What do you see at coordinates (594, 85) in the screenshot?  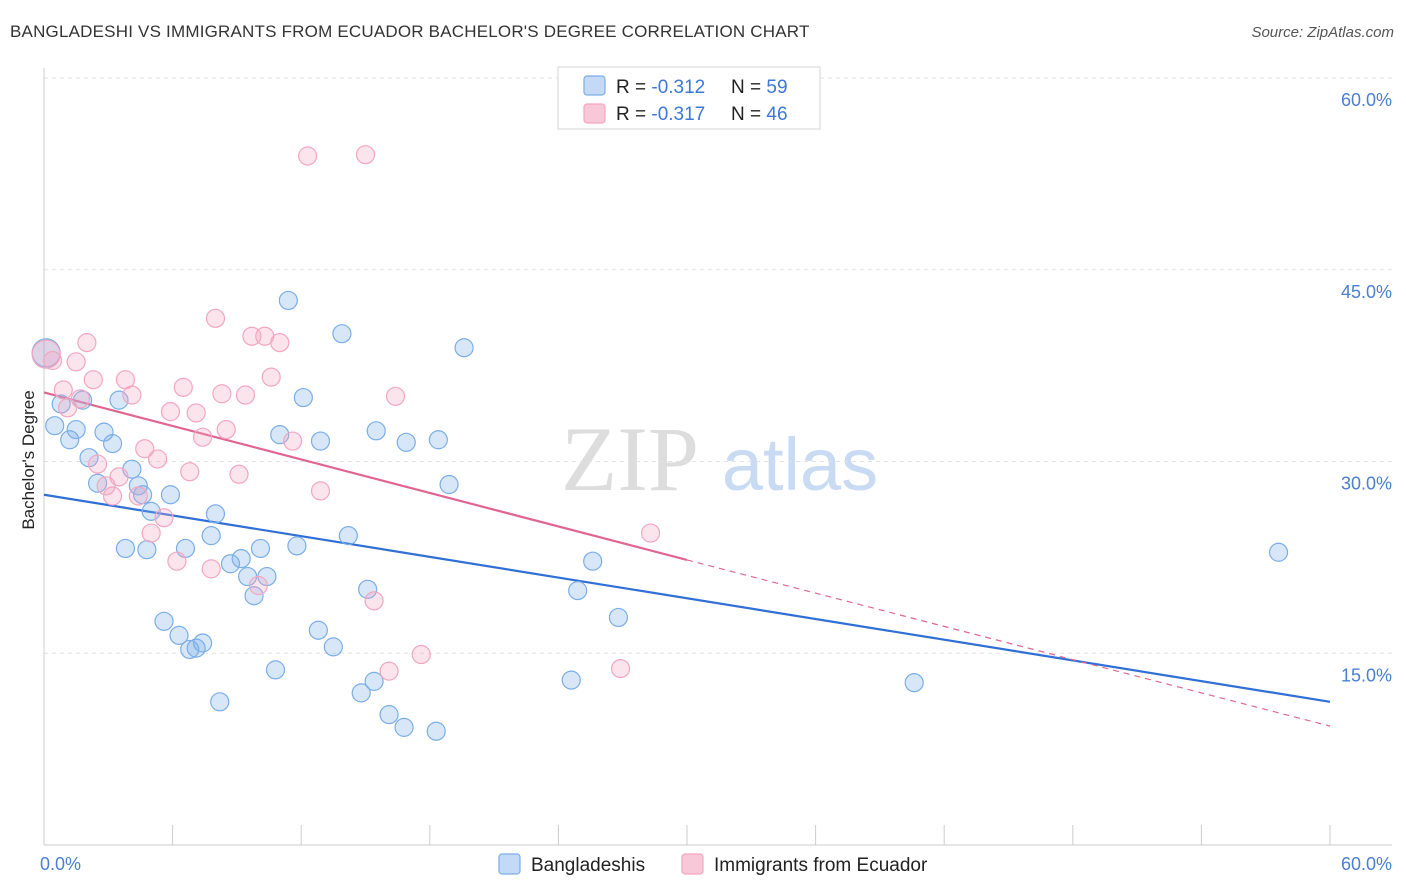 I see `stats-swatch-bangladeshis` at bounding box center [594, 85].